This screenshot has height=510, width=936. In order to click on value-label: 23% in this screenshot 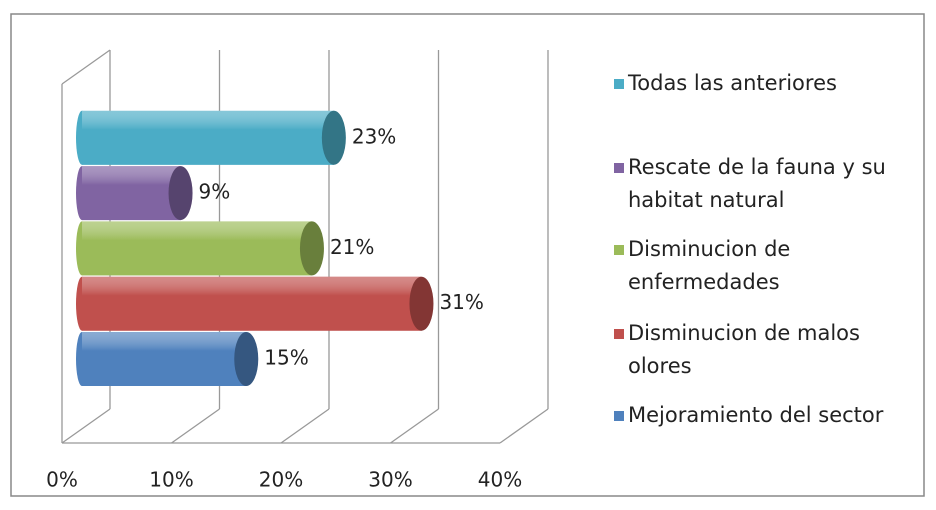, I will do `click(374, 136)`.